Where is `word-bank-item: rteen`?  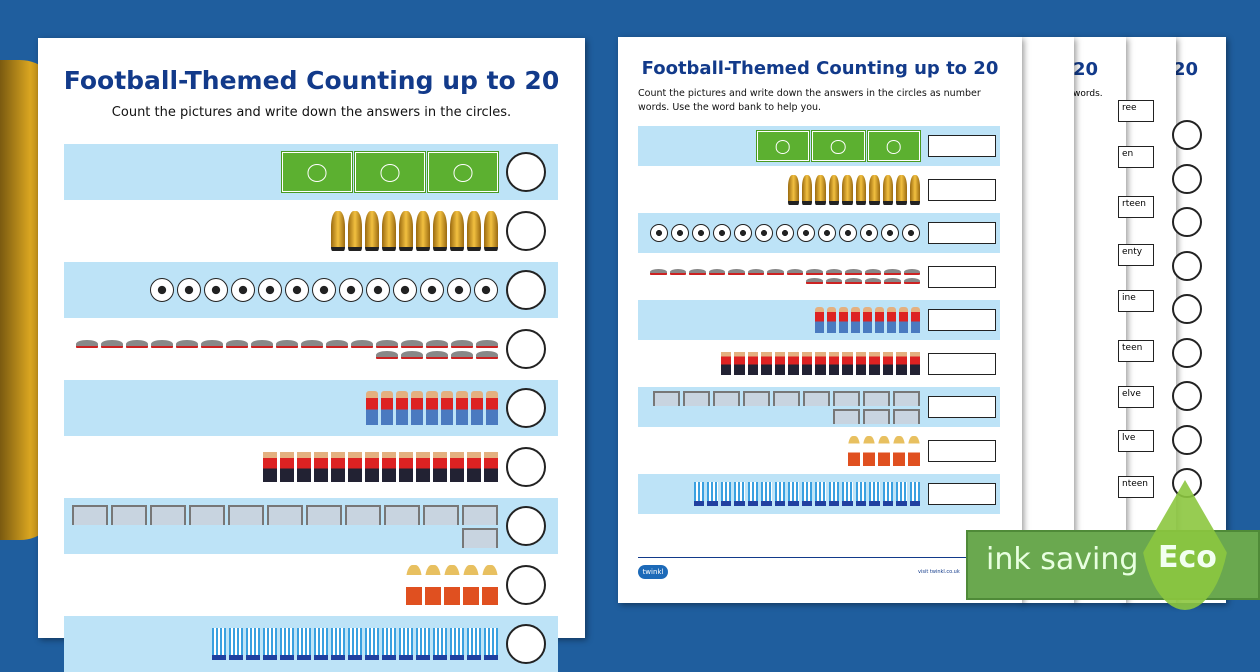 word-bank-item: rteen is located at coordinates (1136, 207).